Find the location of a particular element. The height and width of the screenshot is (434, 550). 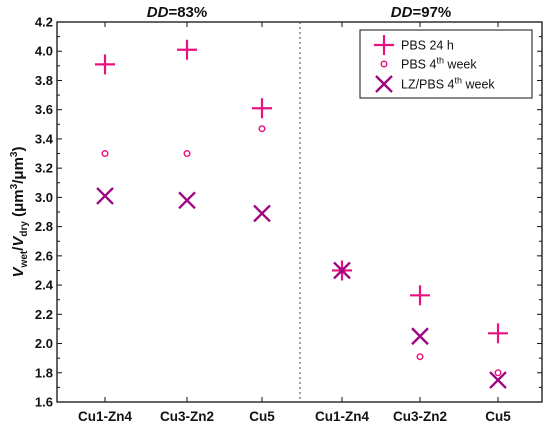

ylabel-sub1: wet is located at coordinates (24, 259).